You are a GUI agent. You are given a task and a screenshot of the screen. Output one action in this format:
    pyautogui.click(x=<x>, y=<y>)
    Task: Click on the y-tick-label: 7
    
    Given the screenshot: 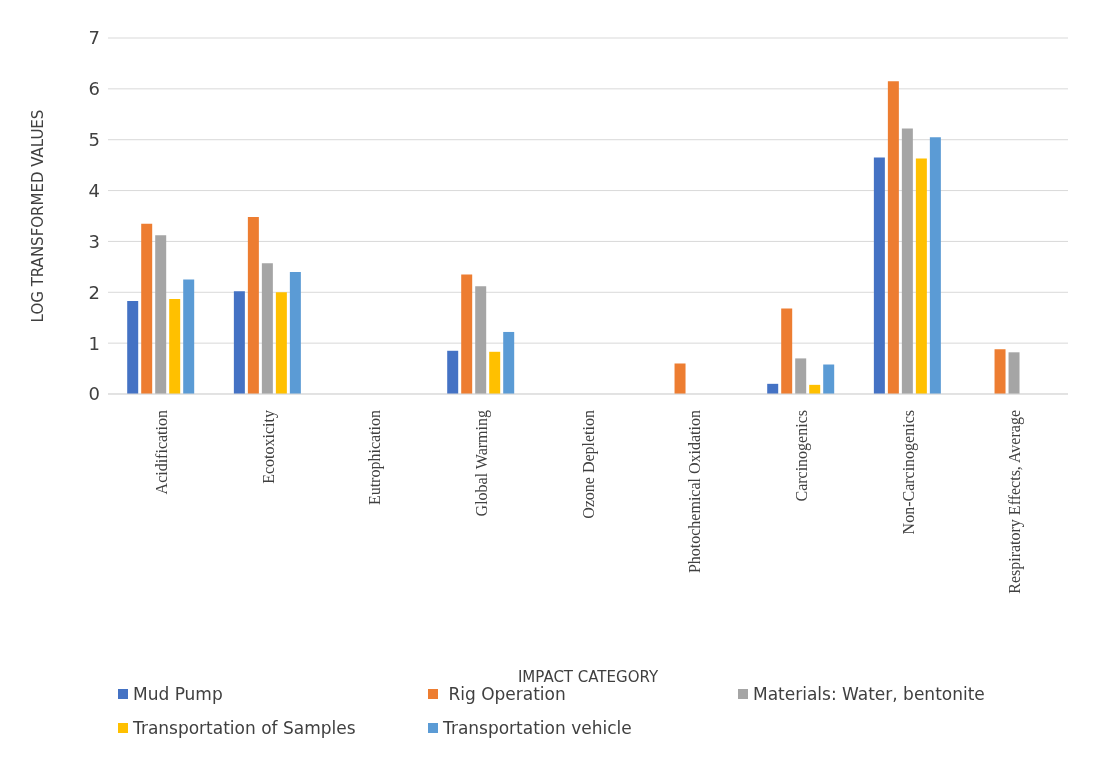 What is the action you would take?
    pyautogui.click(x=94, y=38)
    